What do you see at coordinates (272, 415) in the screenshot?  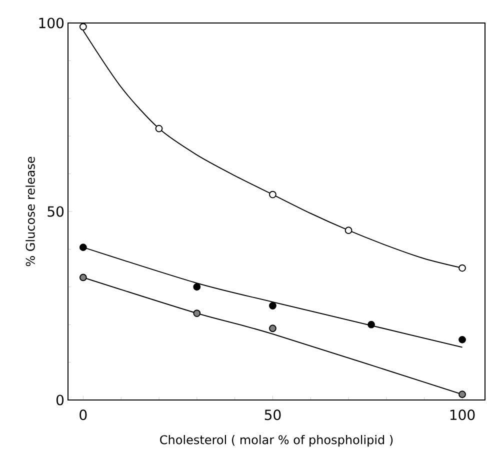 I see `x-tick-label: 50` at bounding box center [272, 415].